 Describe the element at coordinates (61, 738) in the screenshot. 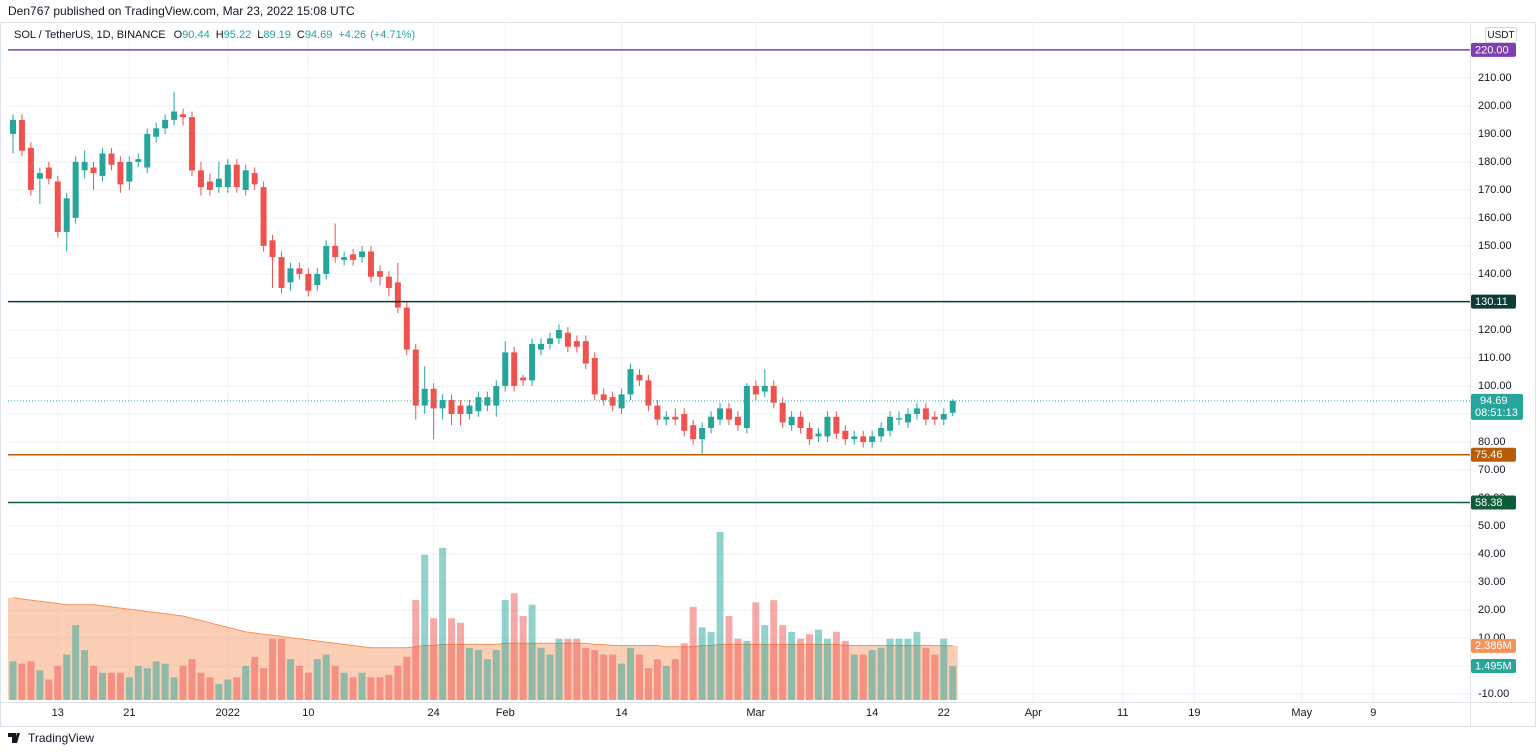

I see `brand-name: TradingView` at that location.